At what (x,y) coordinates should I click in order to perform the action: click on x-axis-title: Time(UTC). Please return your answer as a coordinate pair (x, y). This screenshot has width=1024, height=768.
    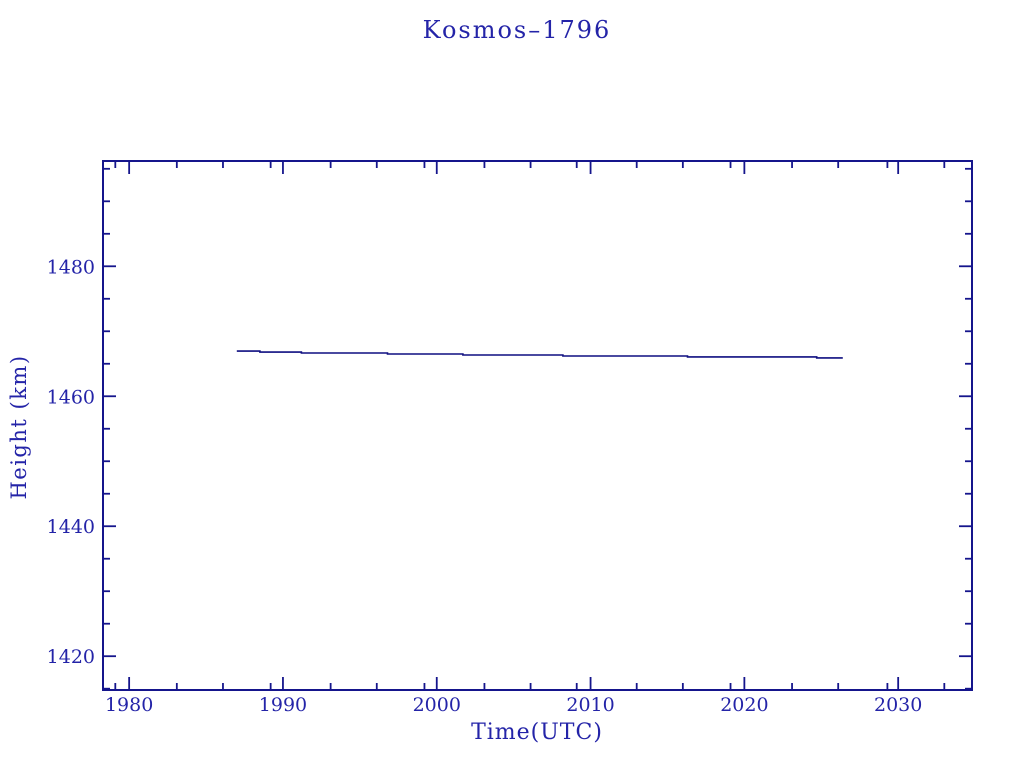
    Looking at the image, I should click on (537, 732).